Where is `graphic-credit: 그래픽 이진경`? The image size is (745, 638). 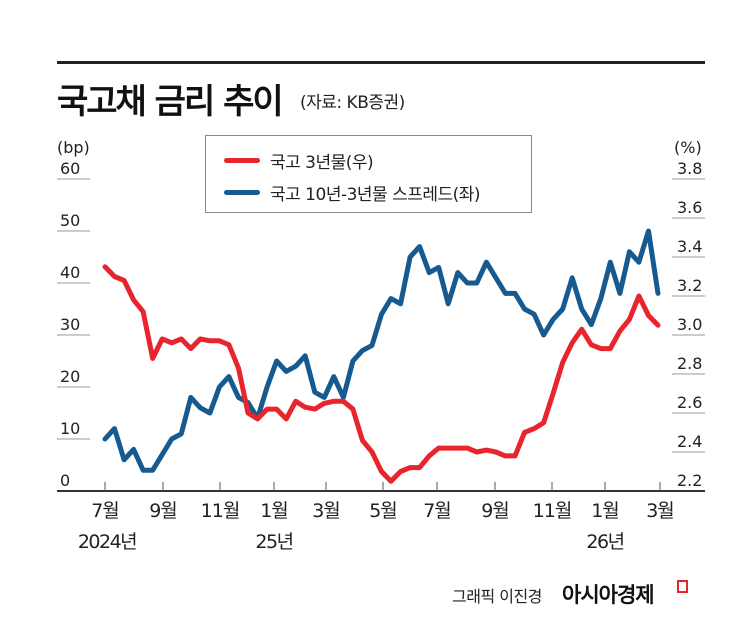
graphic-credit: 그래픽 이진경 is located at coordinates (497, 596).